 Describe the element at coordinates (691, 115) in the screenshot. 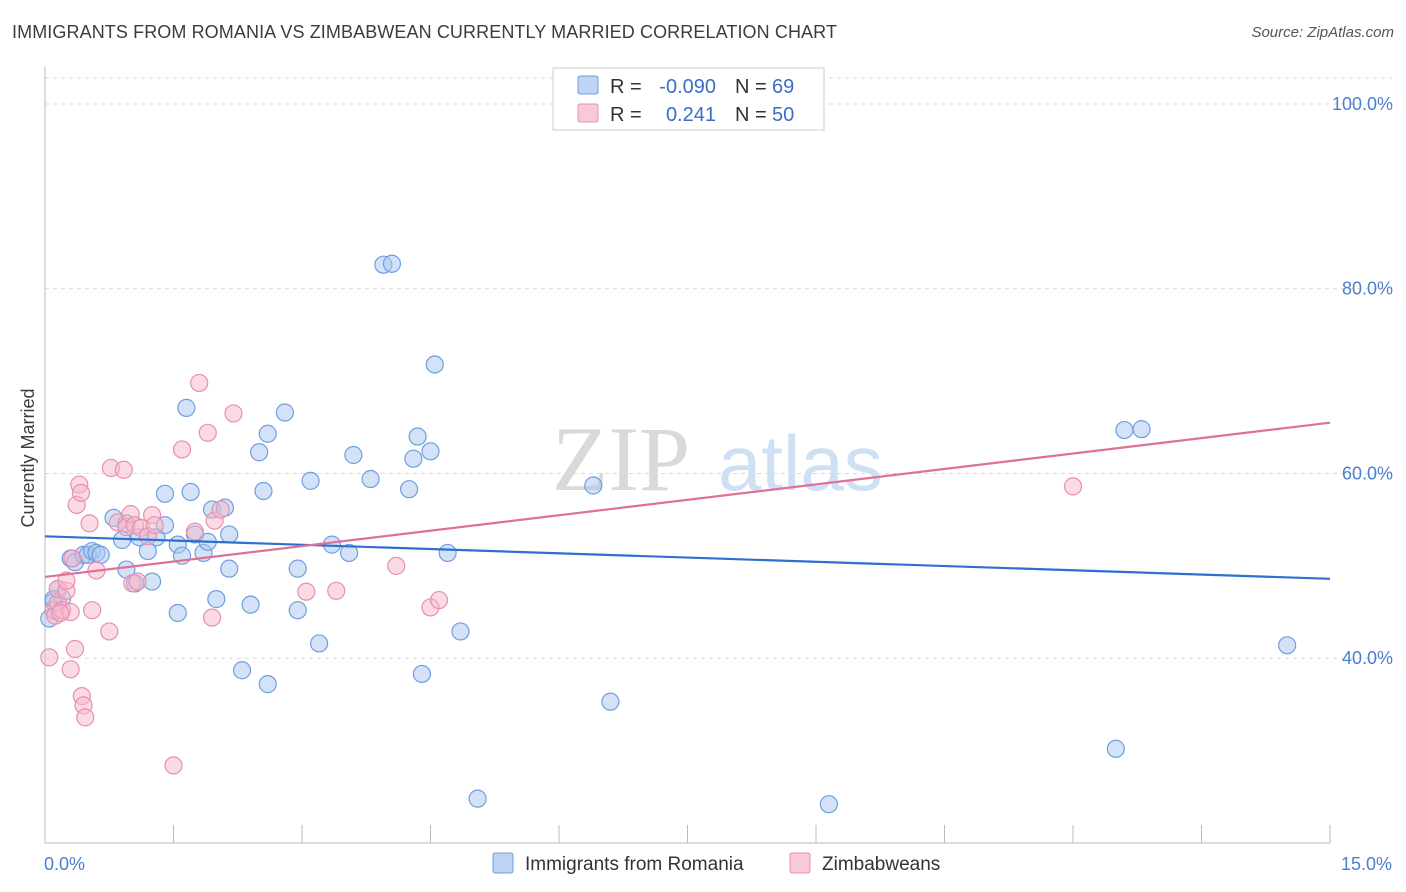

I see `legend-r-value-2: 0.241` at that location.